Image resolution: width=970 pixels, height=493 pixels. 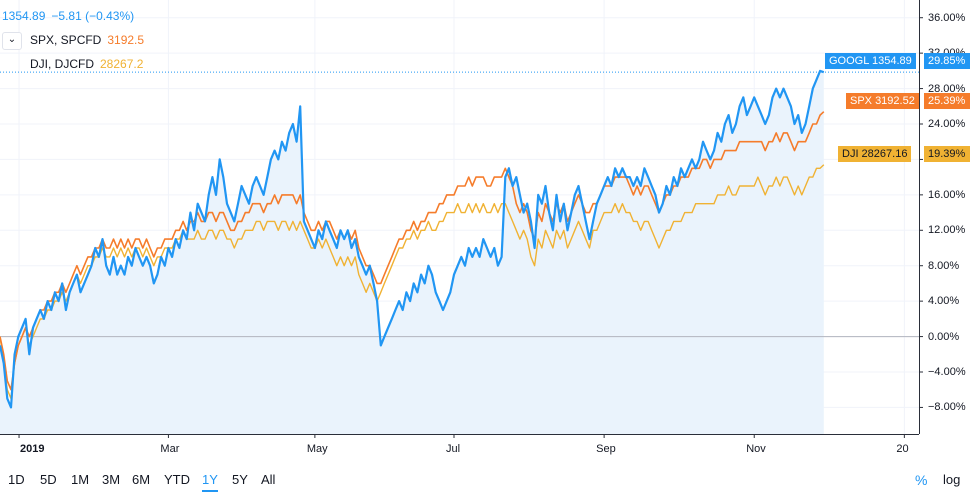 I want to click on main-price: 1354.89, so click(x=24, y=16).